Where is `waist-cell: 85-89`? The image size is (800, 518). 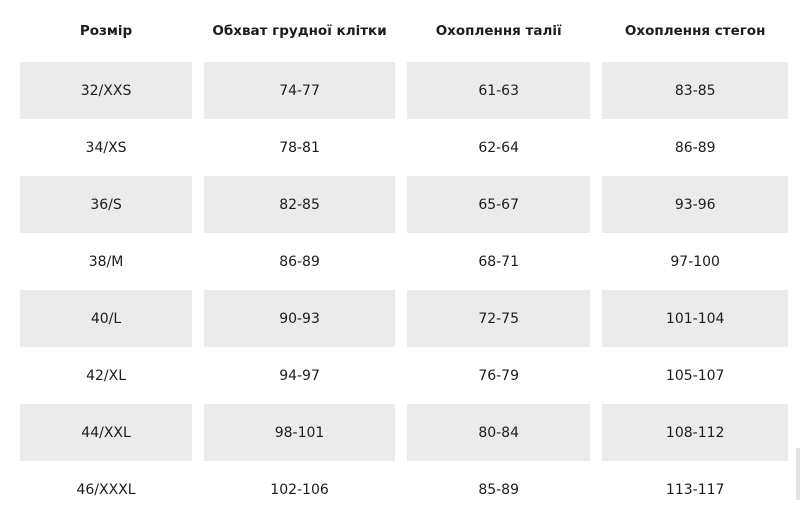
waist-cell: 85-89 is located at coordinates (498, 489).